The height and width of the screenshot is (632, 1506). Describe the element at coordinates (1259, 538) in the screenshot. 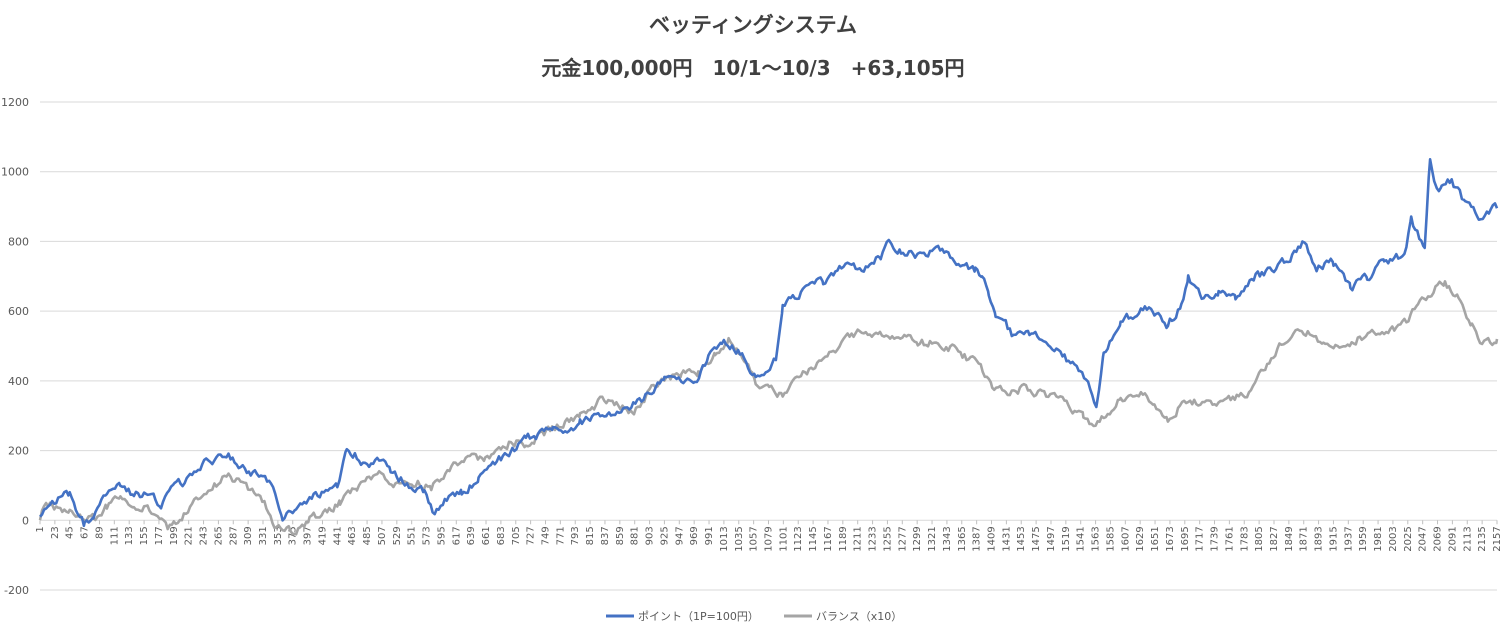

I see `x-tick-label: 1805` at that location.